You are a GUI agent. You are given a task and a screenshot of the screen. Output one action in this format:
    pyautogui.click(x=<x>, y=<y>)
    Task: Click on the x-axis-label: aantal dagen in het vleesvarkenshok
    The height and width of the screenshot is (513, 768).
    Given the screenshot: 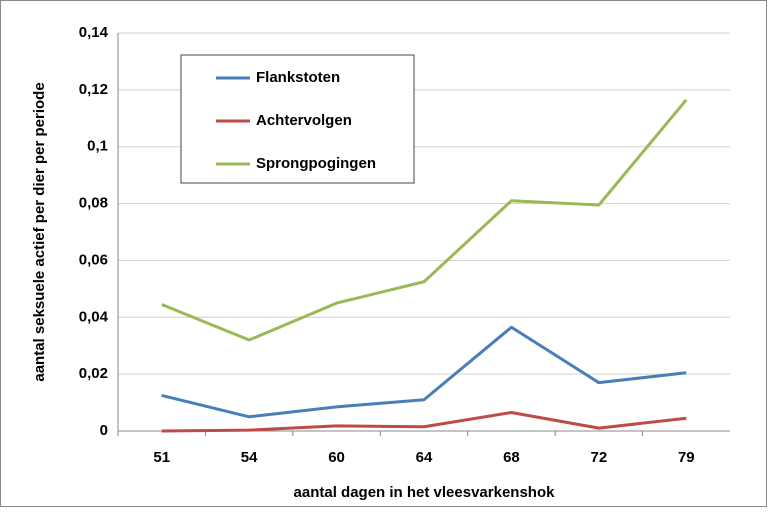 What is the action you would take?
    pyautogui.click(x=425, y=492)
    